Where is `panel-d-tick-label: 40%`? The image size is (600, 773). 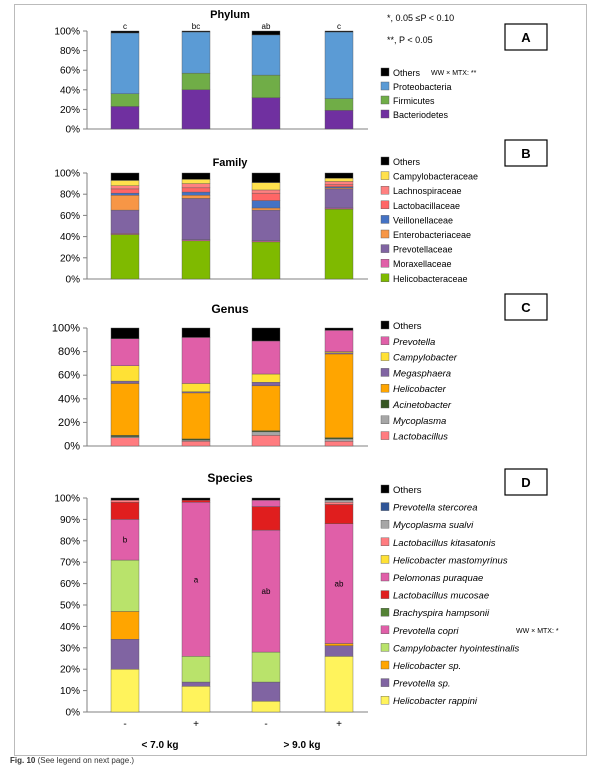
panel-d-tick-label: 40% is located at coordinates (70, 627).